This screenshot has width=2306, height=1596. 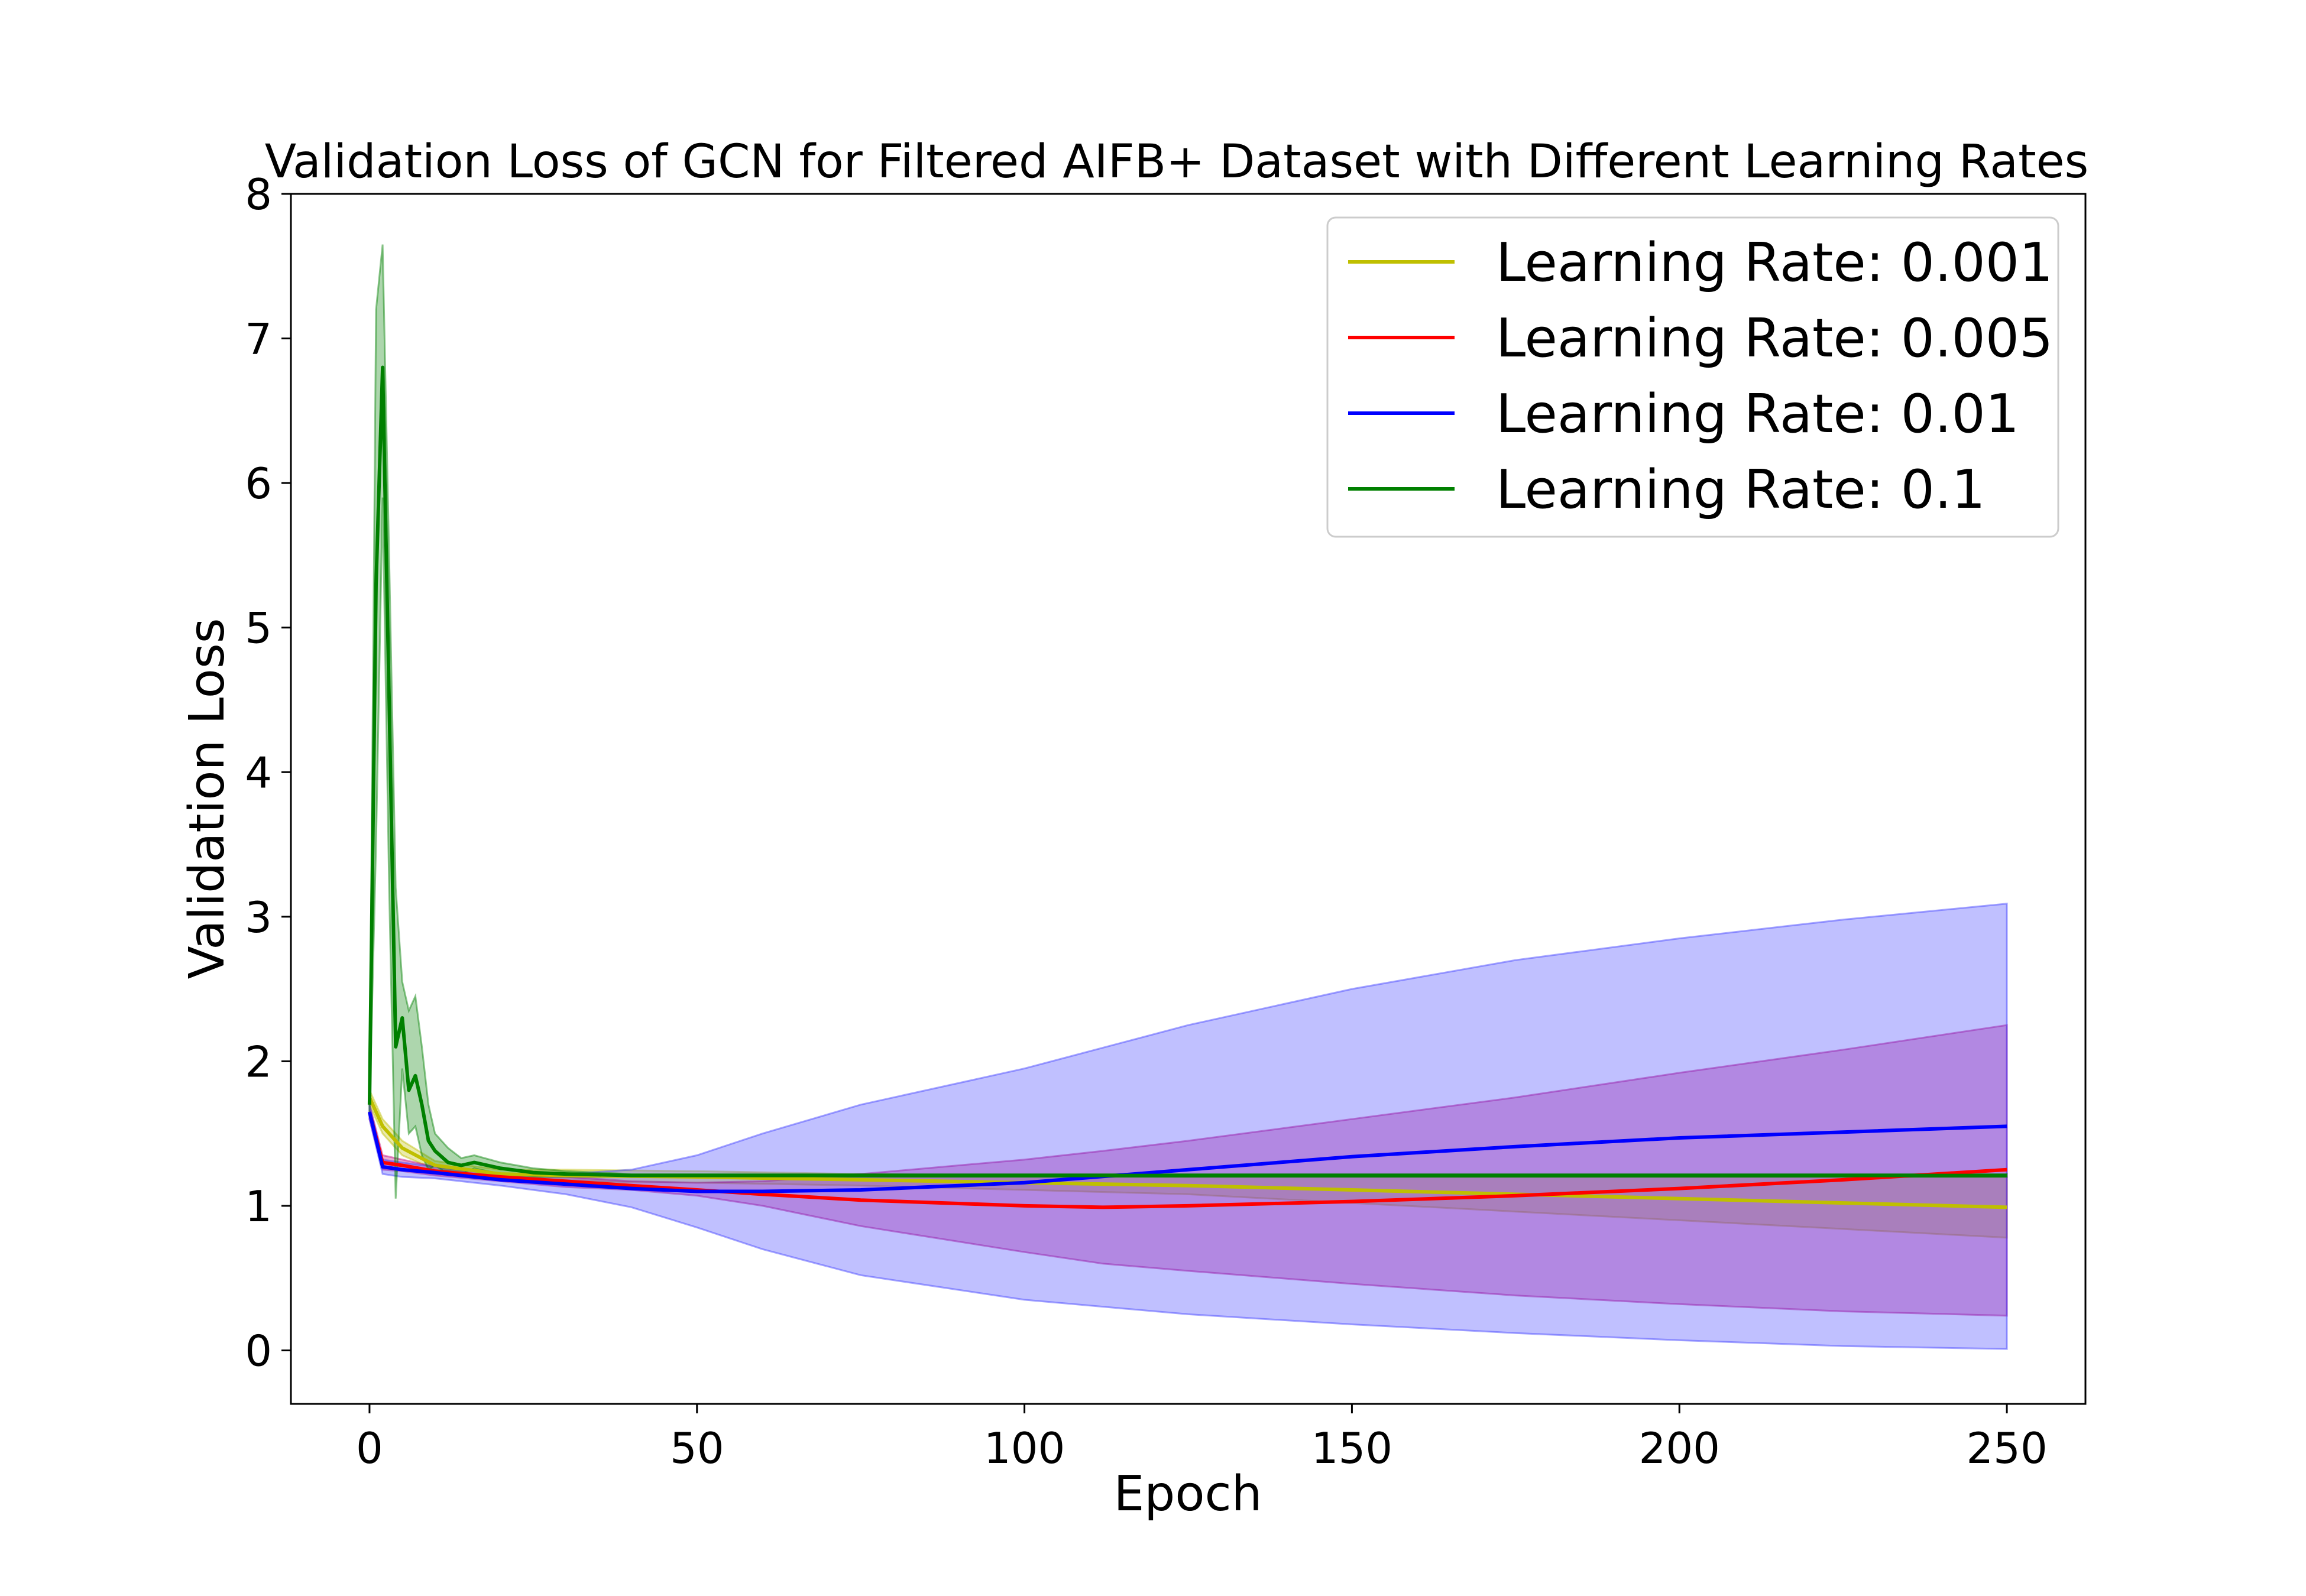 I want to click on y-tick-label: 6, so click(x=258, y=484).